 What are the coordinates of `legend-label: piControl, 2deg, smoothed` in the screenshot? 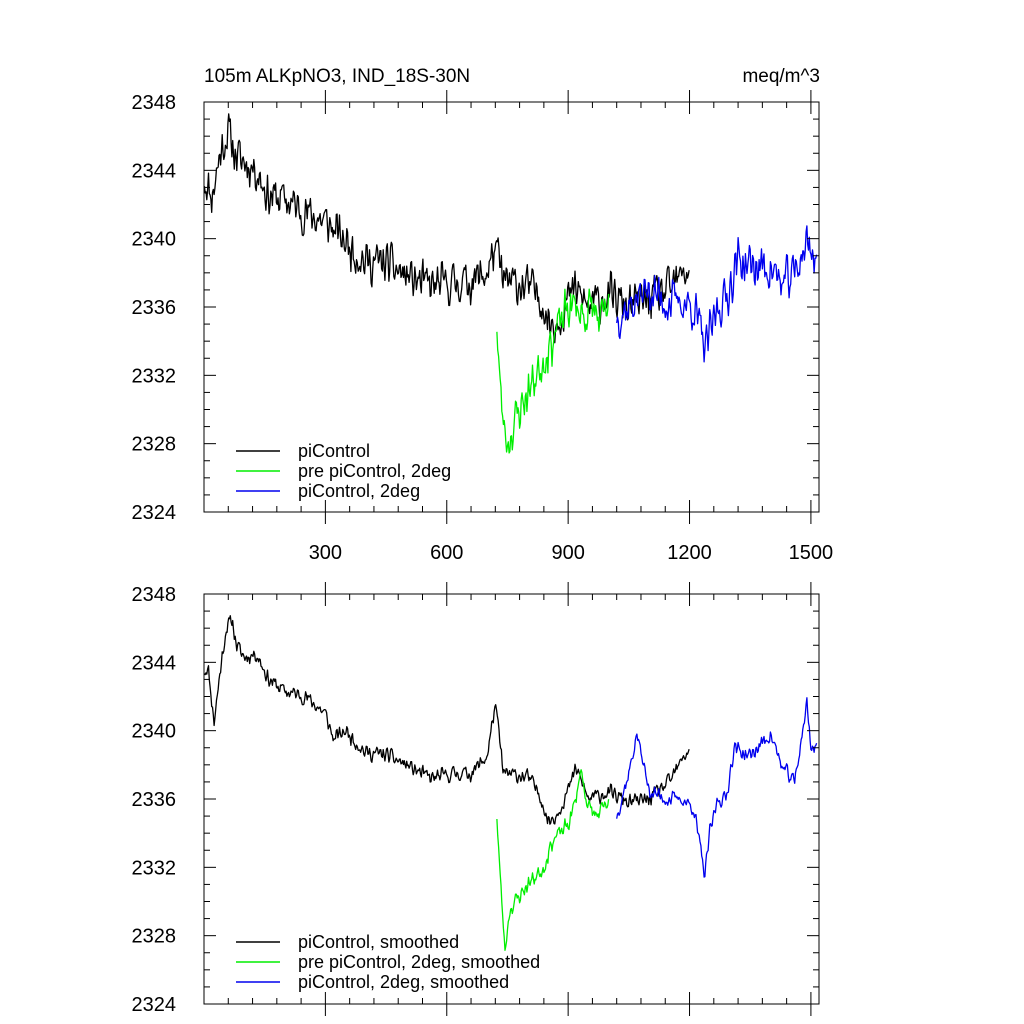 It's located at (403, 982).